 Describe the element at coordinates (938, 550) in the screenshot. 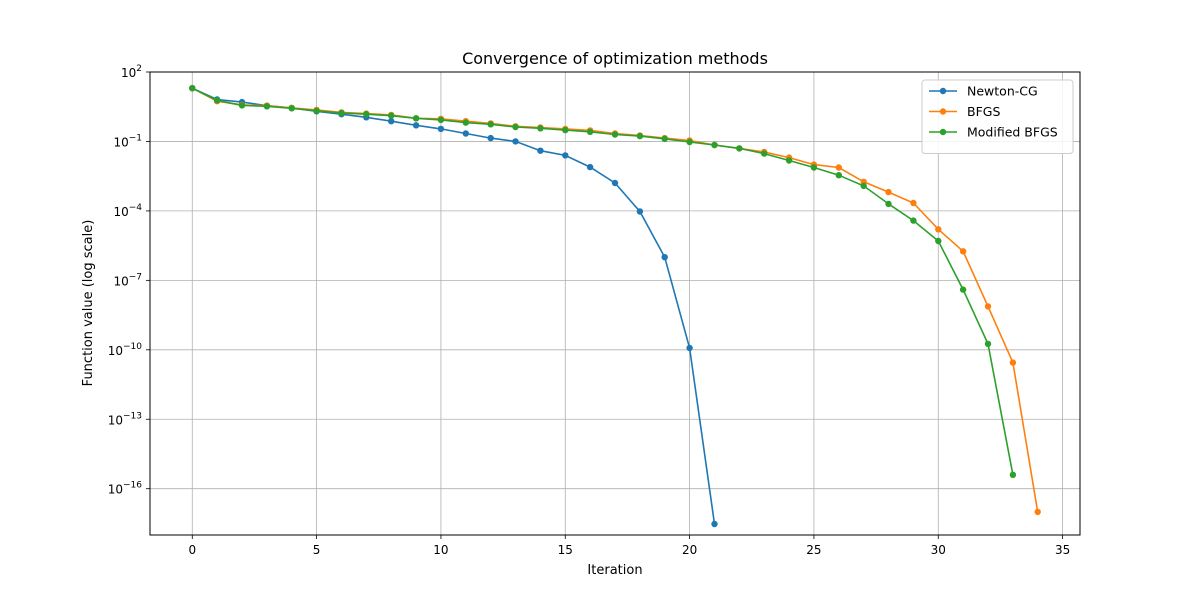

I see `x-tick-label: 30` at that location.